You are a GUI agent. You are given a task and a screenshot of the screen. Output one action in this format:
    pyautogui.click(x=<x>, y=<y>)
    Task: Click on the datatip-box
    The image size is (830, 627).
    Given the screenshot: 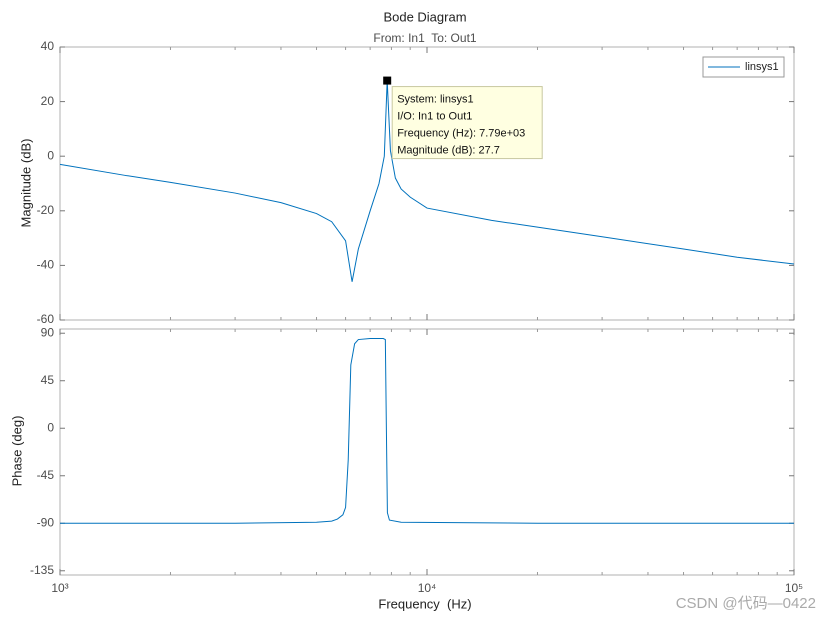 What is the action you would take?
    pyautogui.click(x=467, y=123)
    